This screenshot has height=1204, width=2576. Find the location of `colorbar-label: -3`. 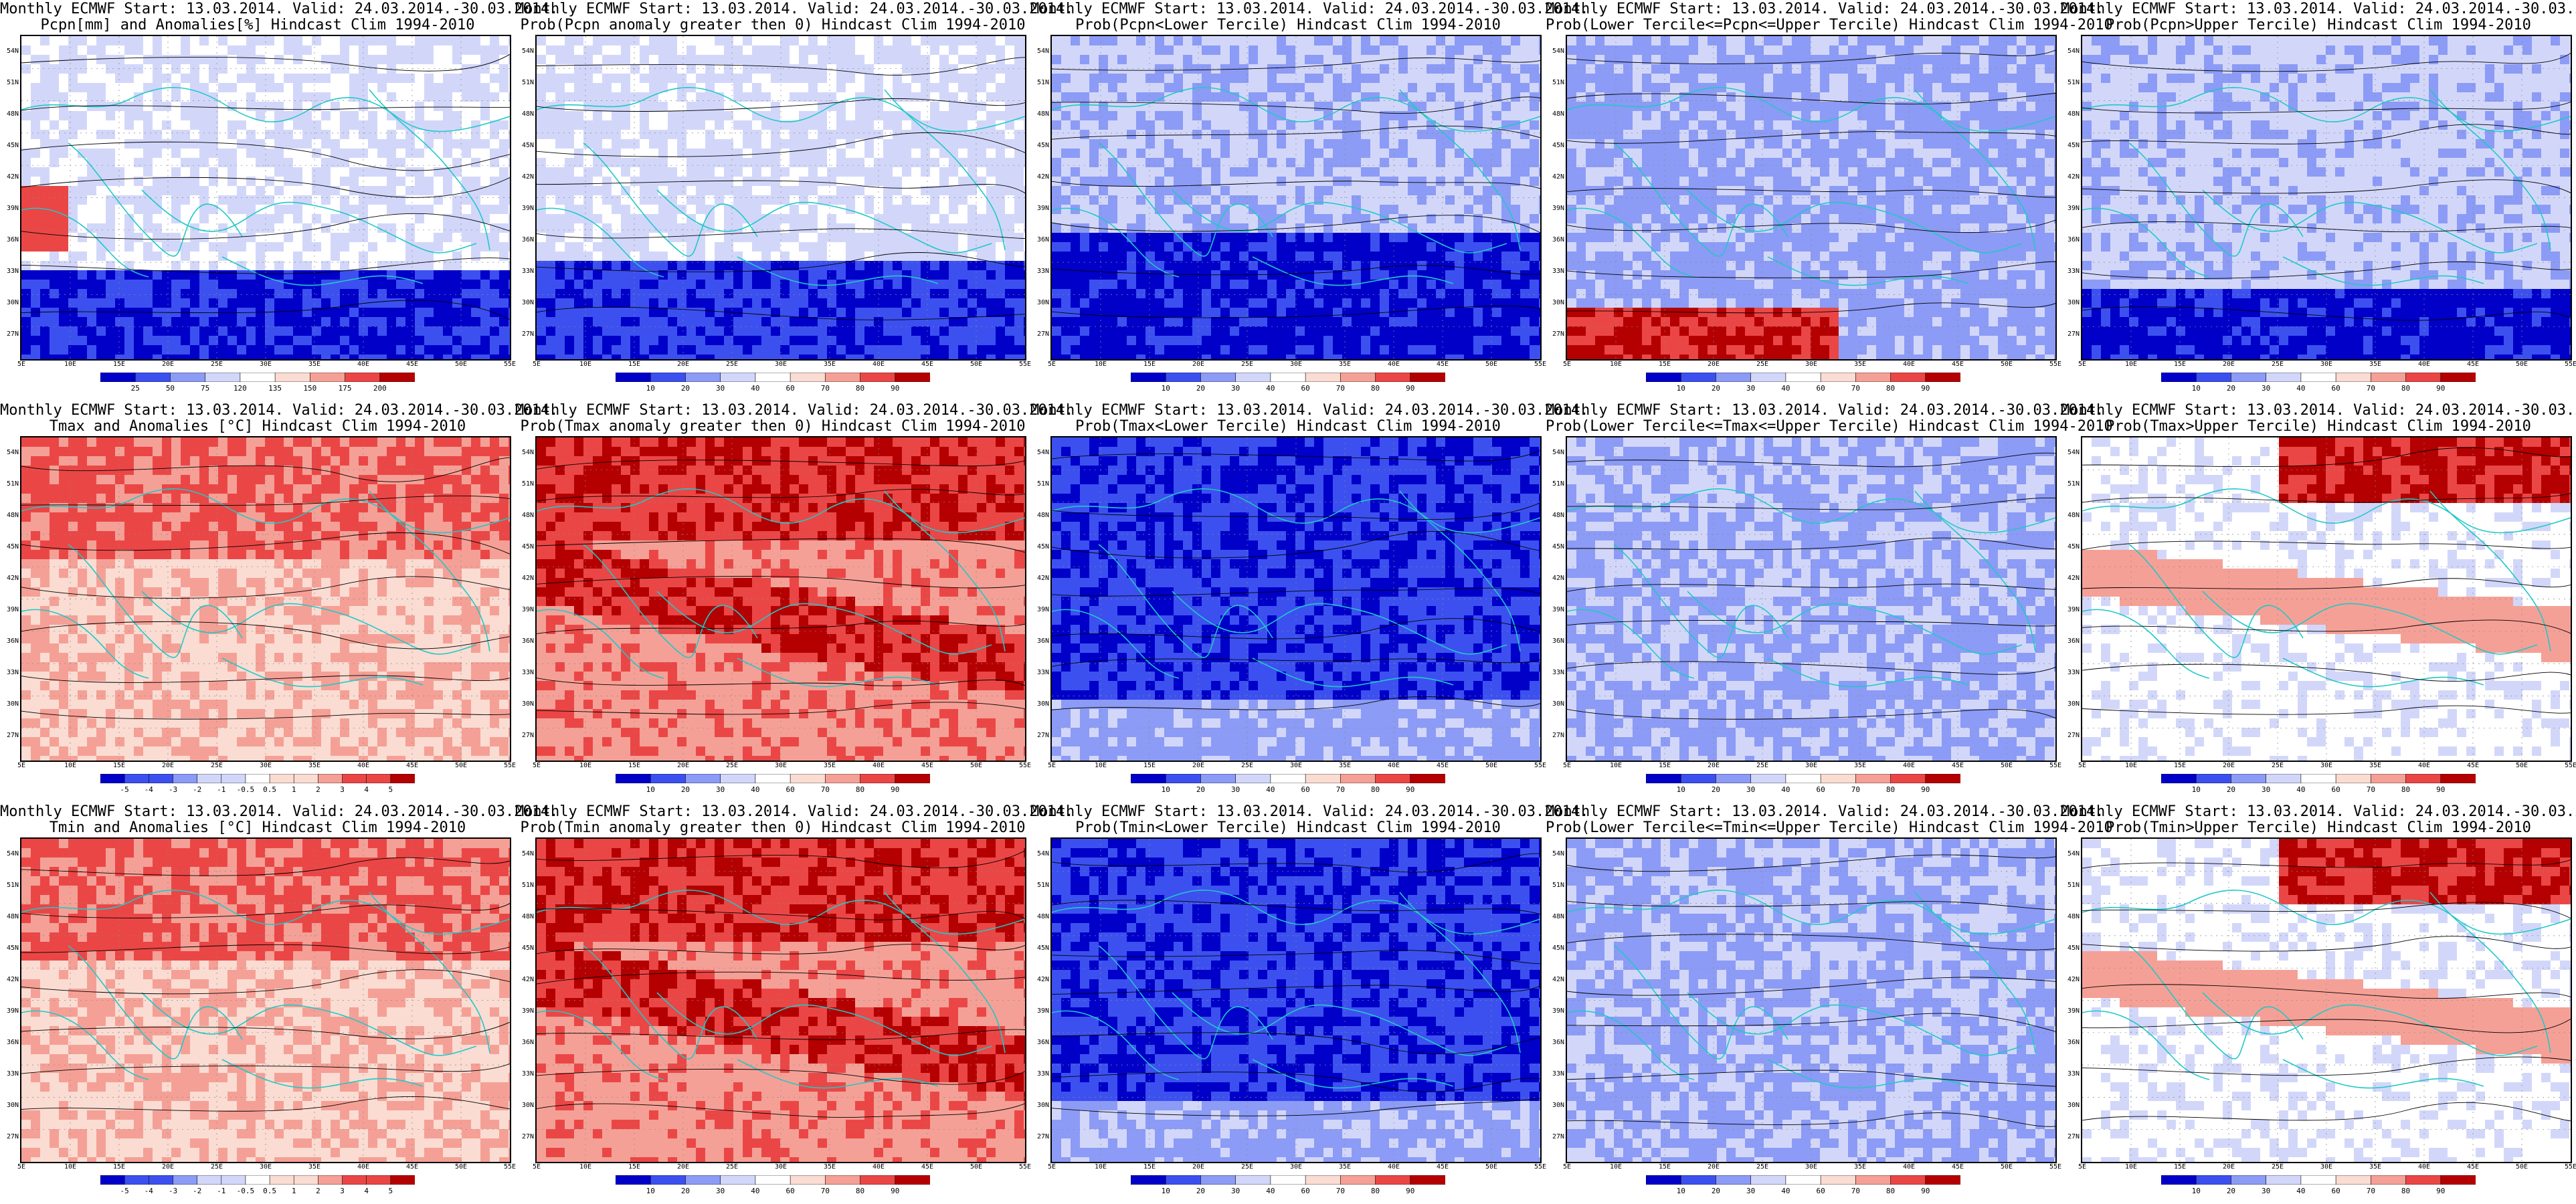

colorbar-label: -3 is located at coordinates (173, 789).